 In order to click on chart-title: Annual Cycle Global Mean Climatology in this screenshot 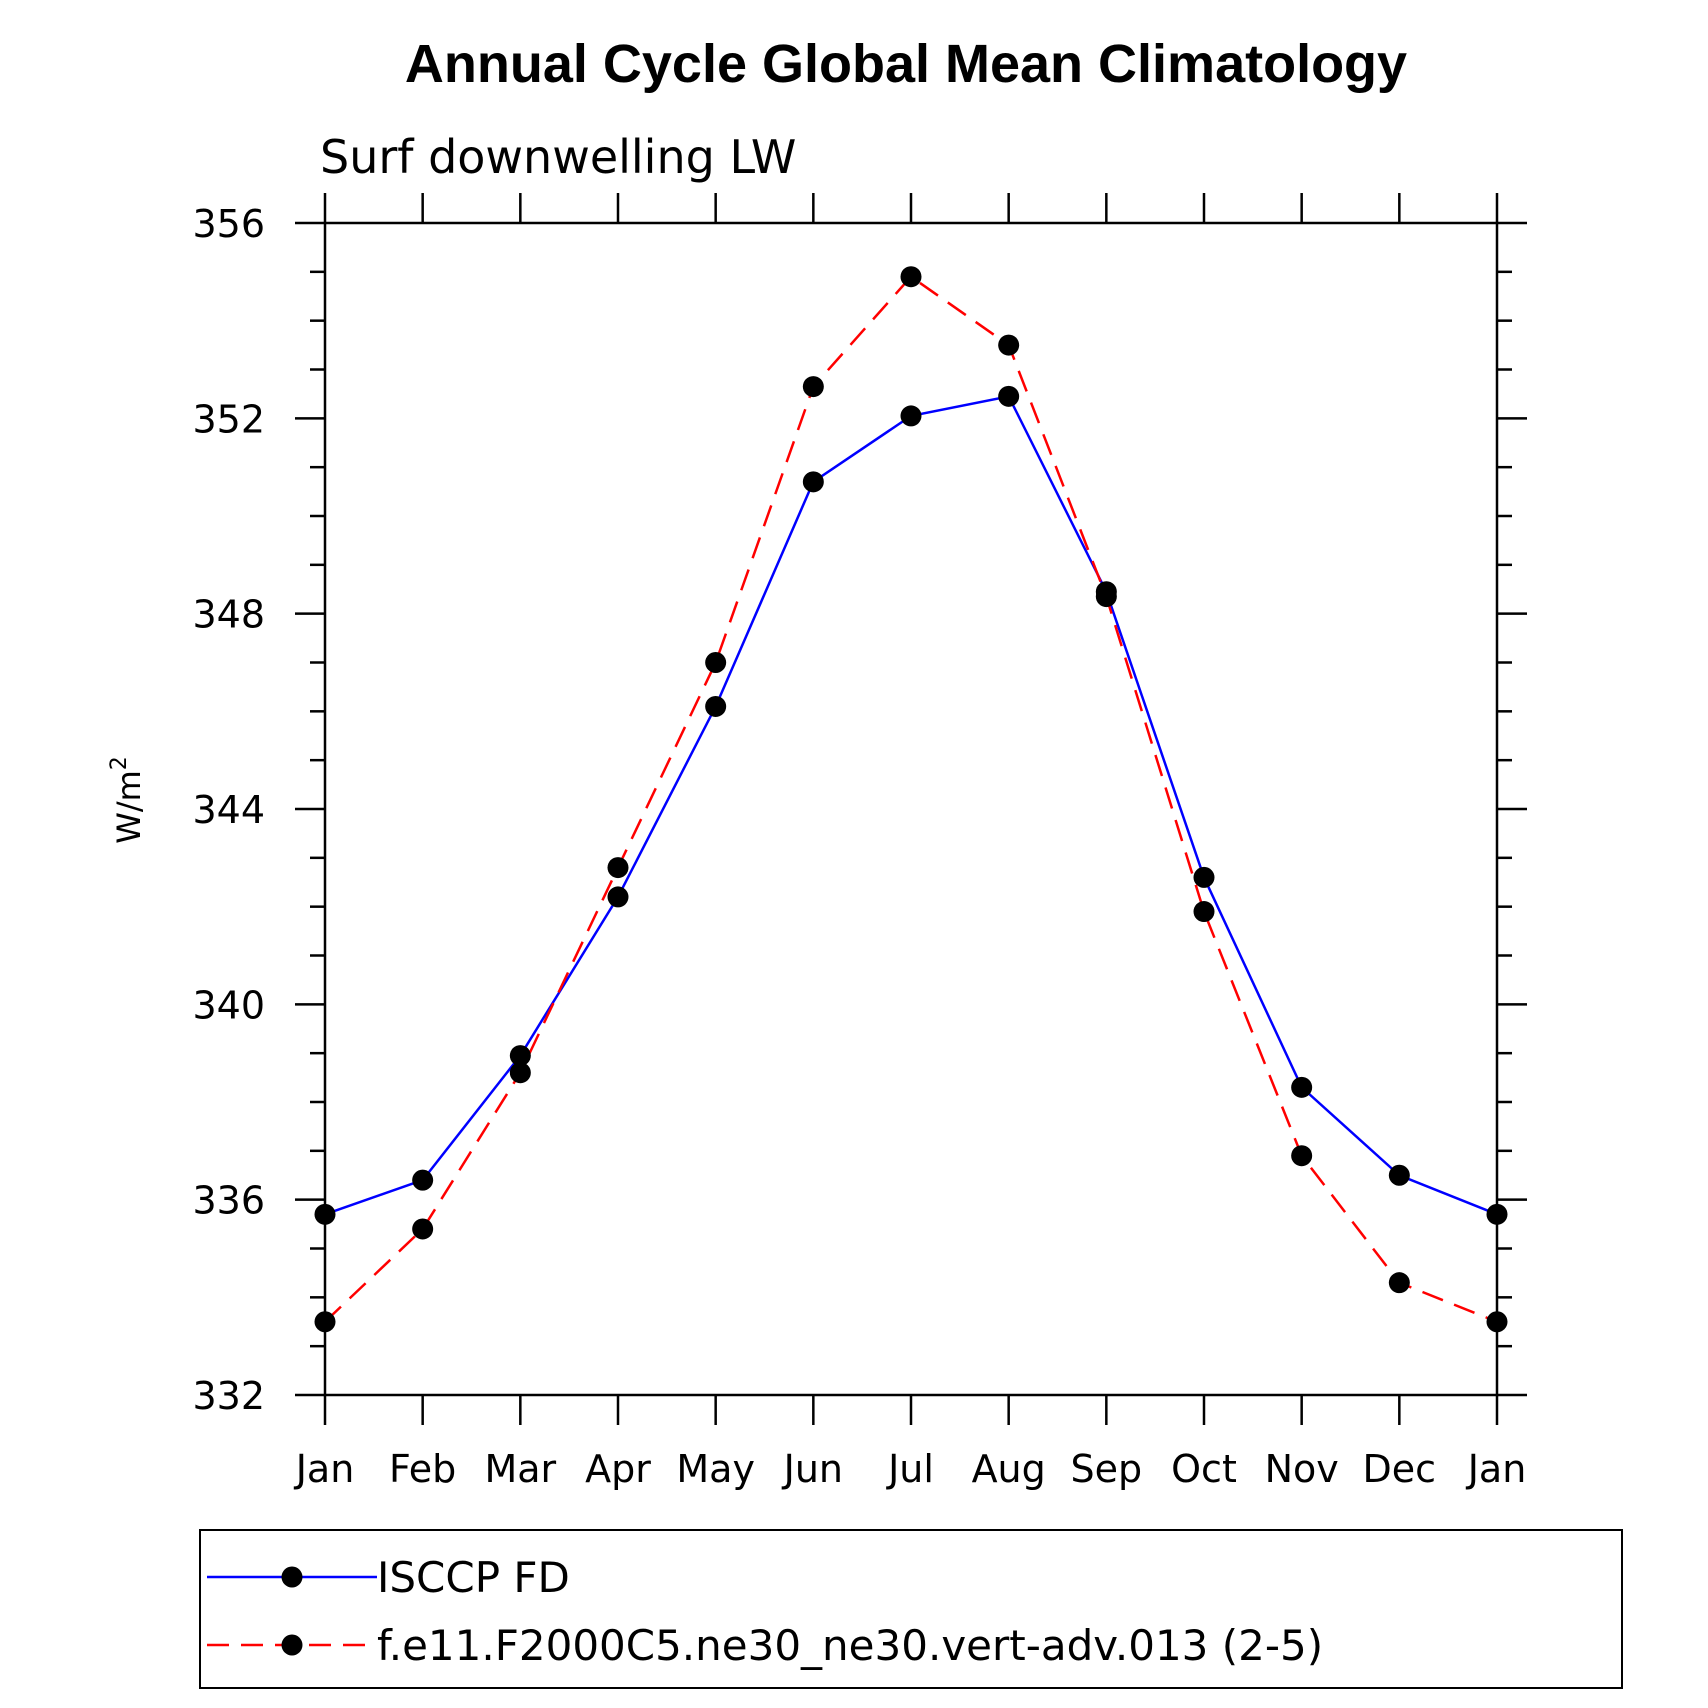, I will do `click(906, 64)`.